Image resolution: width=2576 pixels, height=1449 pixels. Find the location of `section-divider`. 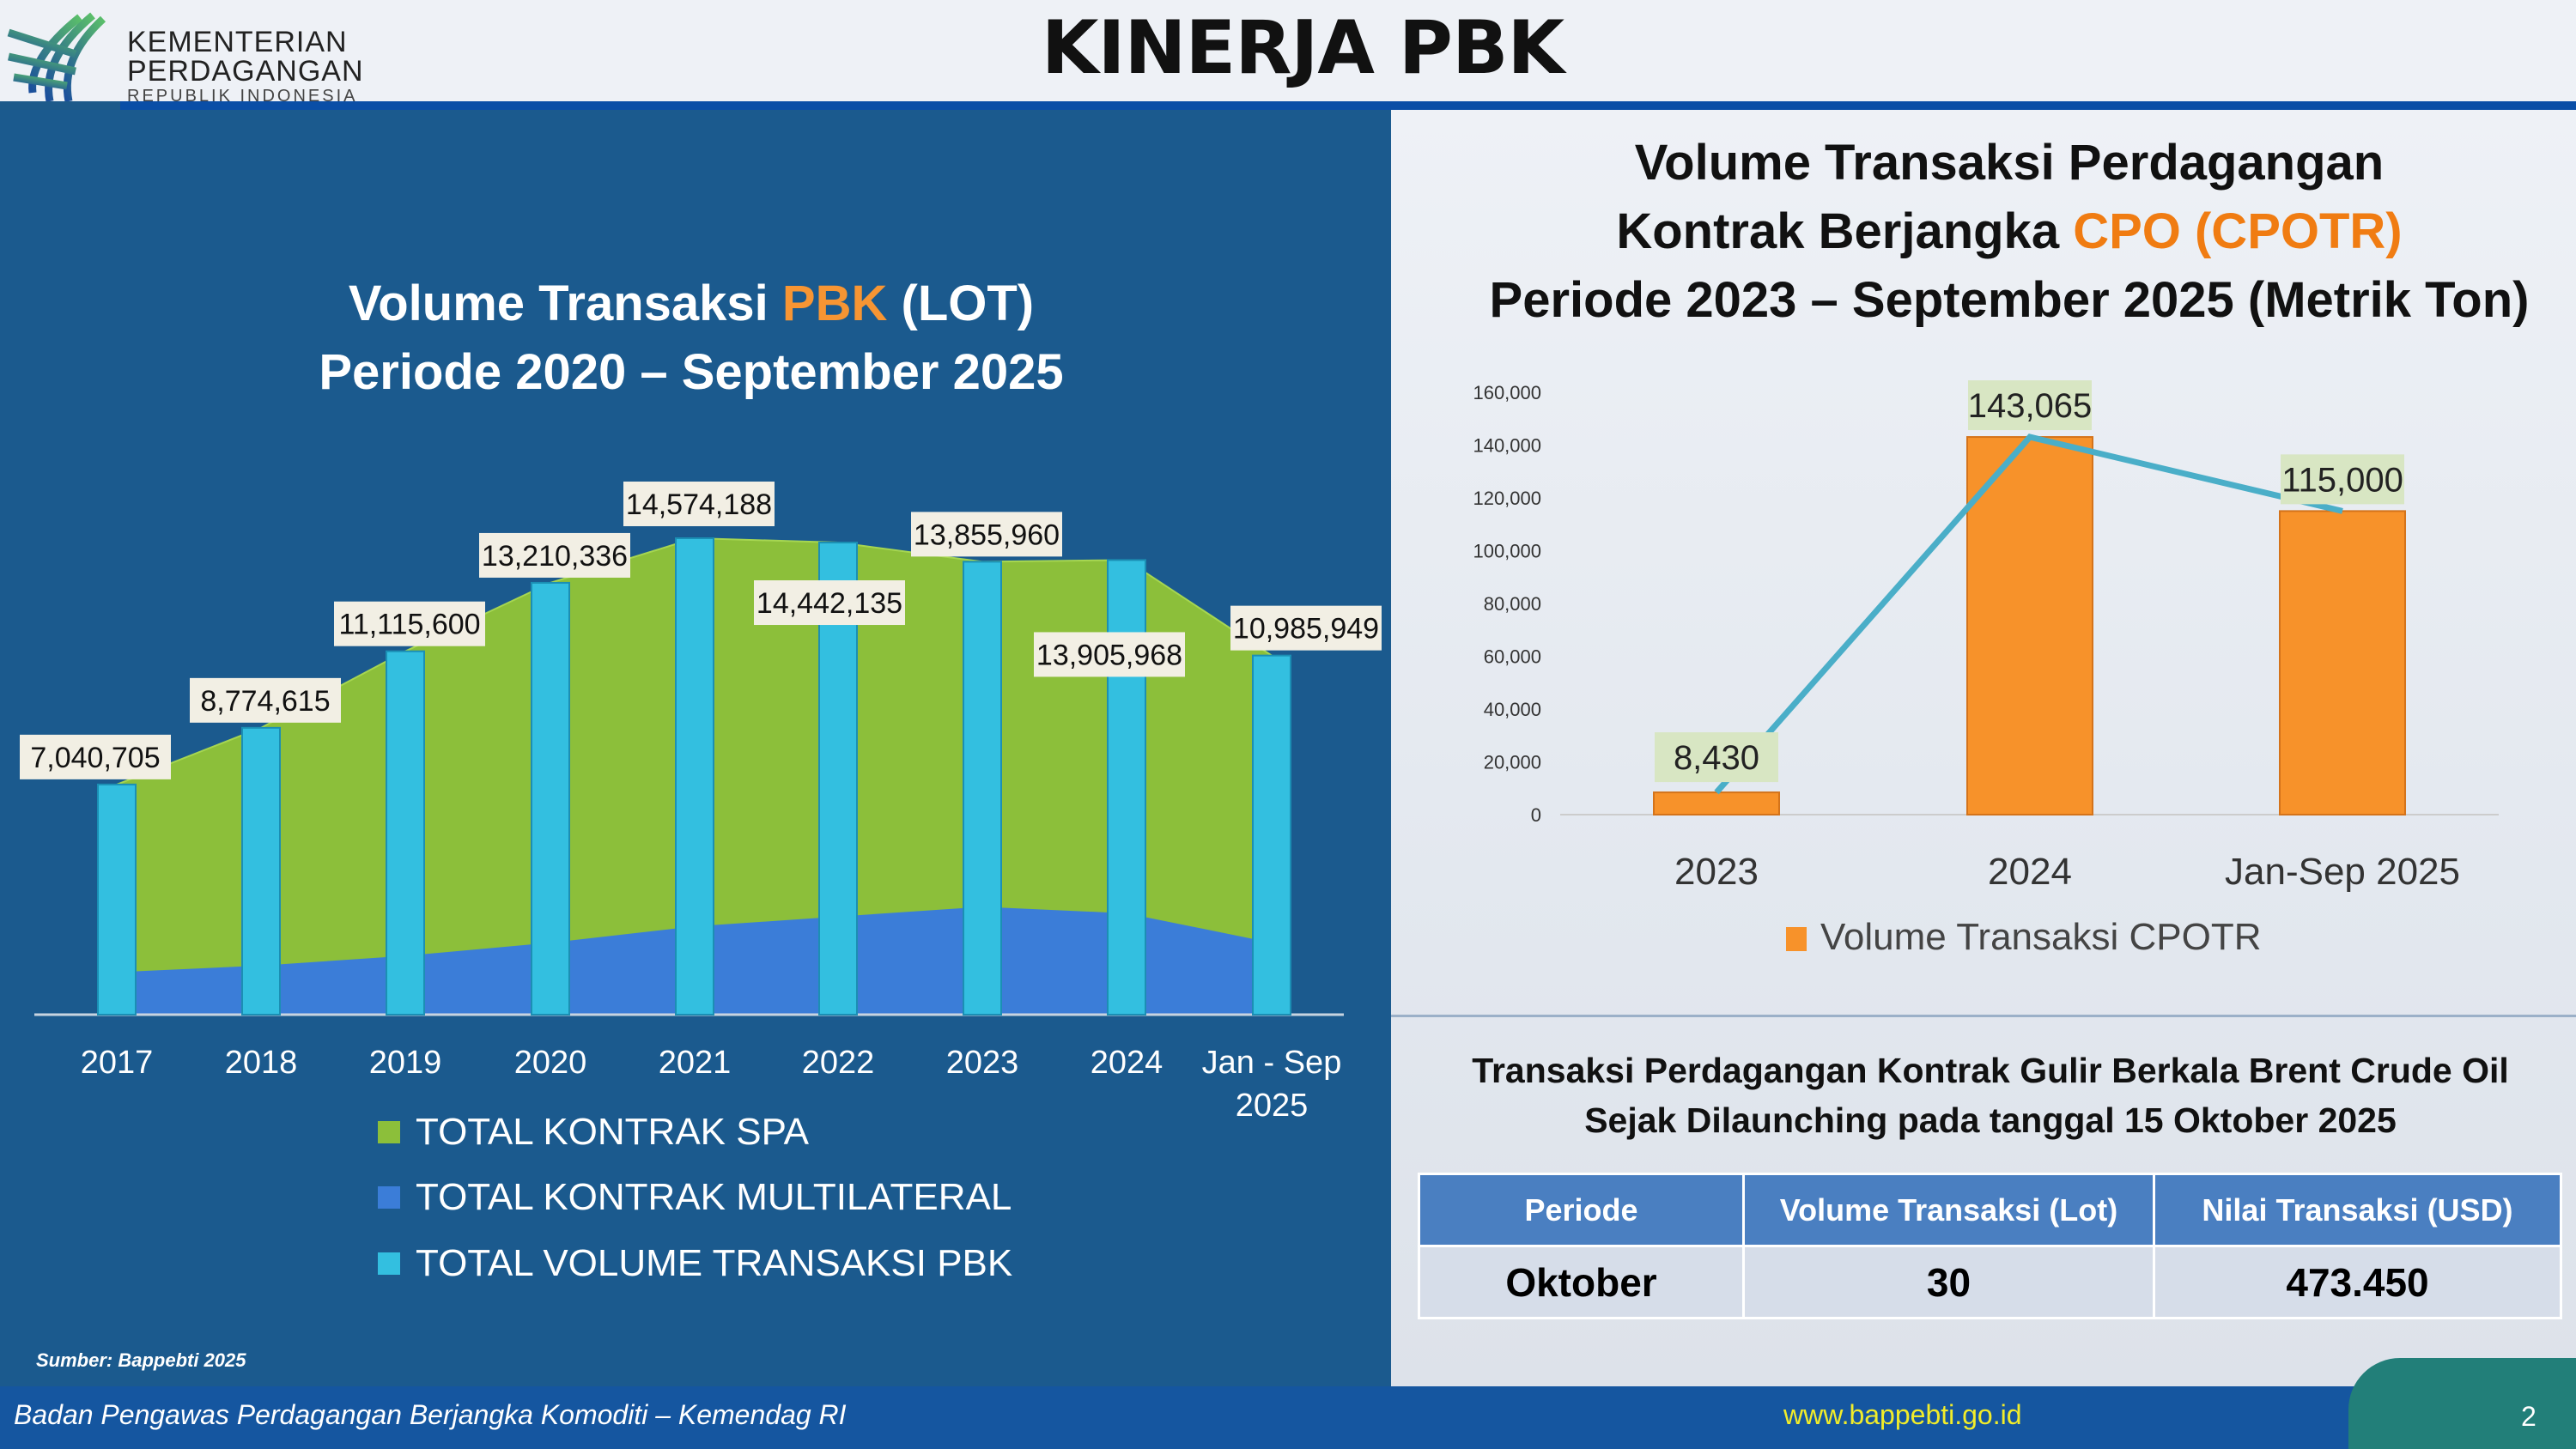

section-divider is located at coordinates (1983, 1016).